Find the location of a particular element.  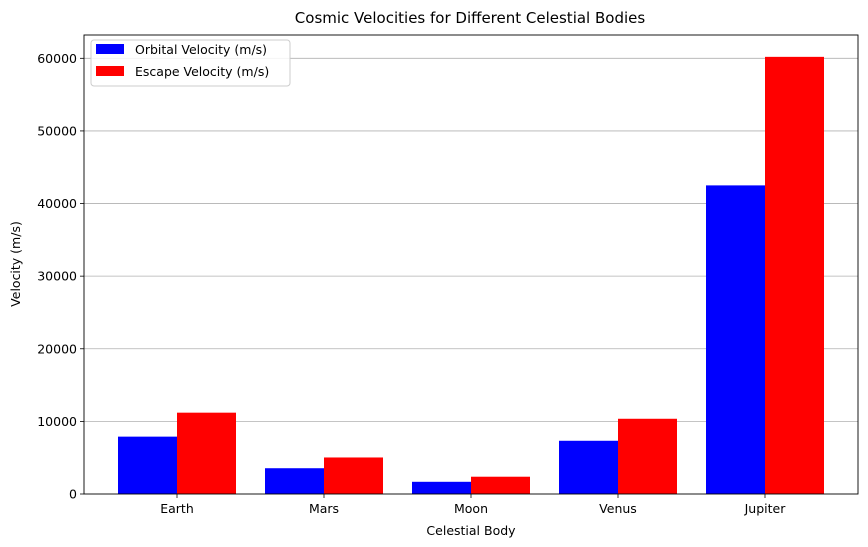

bar-escape-mars is located at coordinates (353, 475).